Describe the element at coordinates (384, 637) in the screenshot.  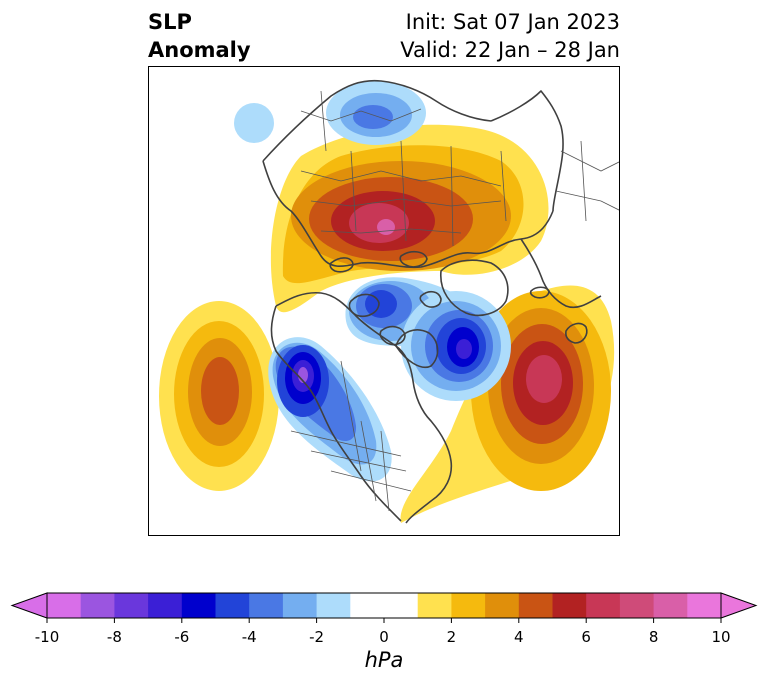
I see `colorbar-tick-label: 0` at that location.